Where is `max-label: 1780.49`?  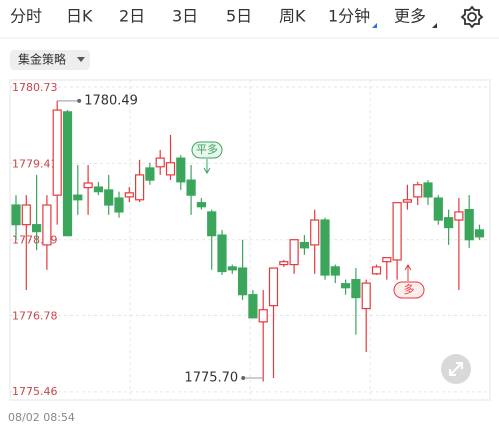 max-label: 1780.49 is located at coordinates (111, 100).